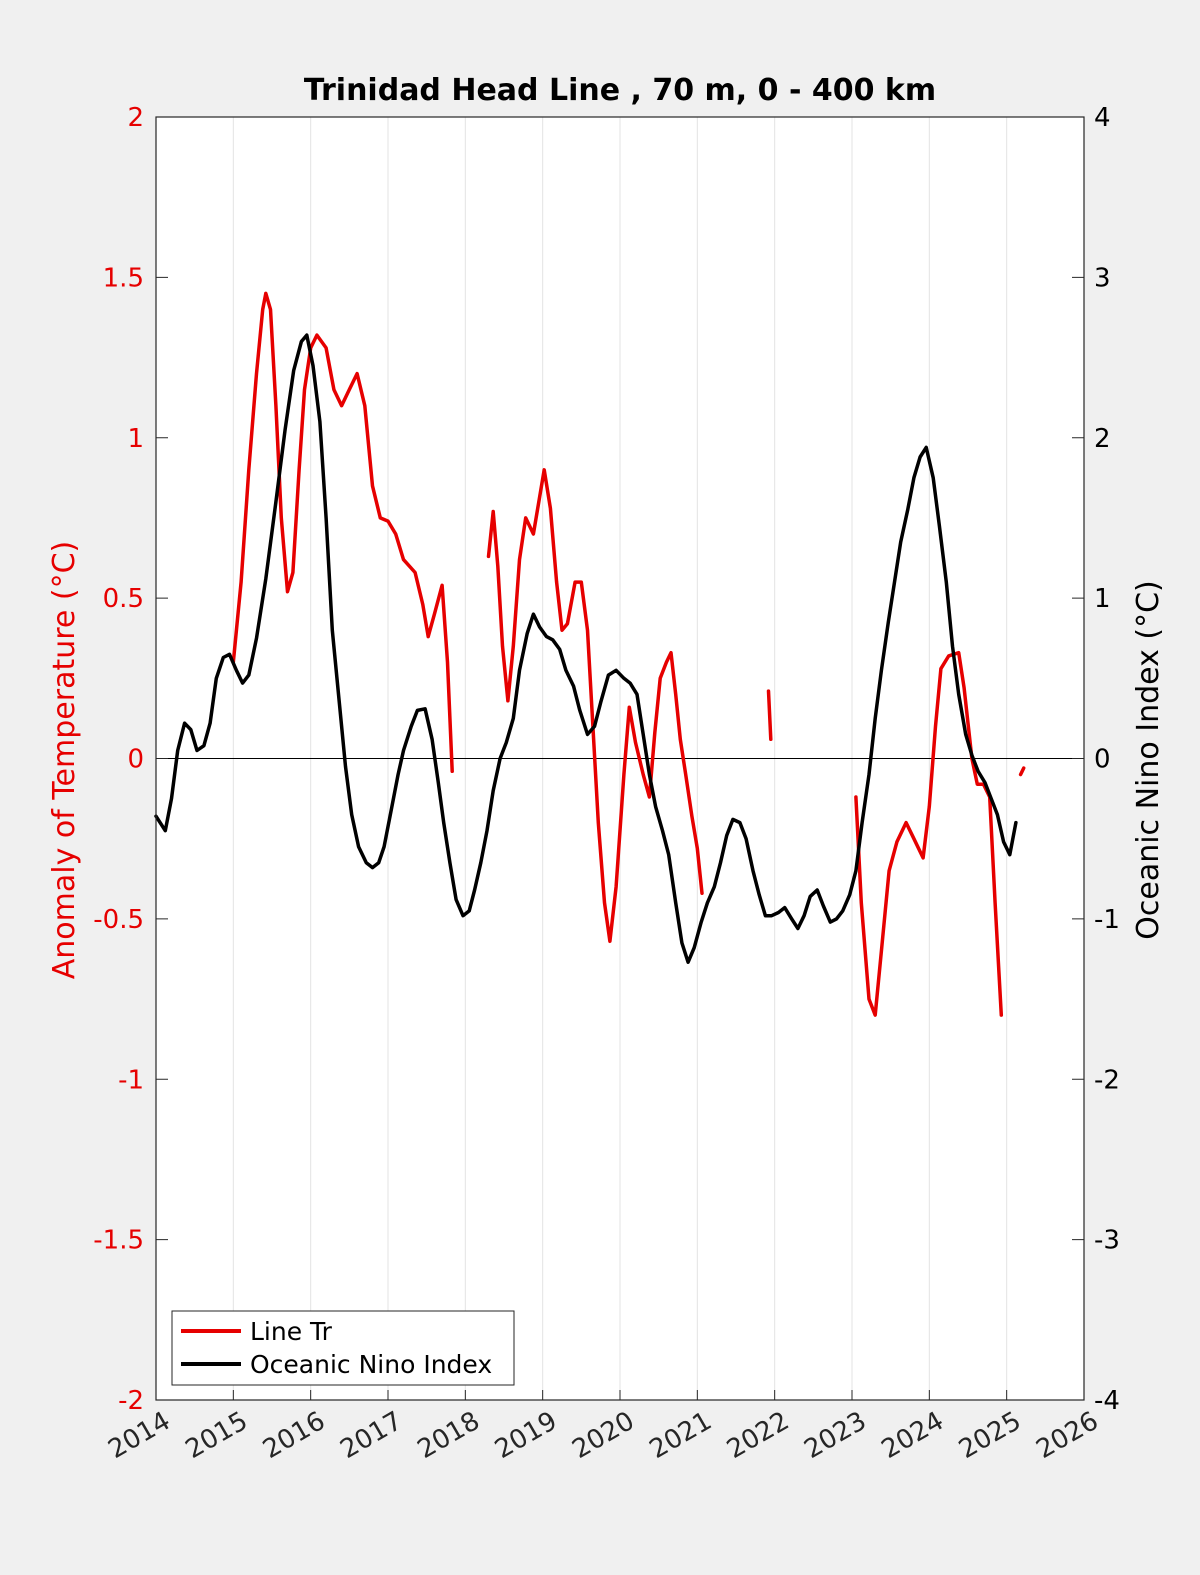 This screenshot has height=1575, width=1200. Describe the element at coordinates (1102, 118) in the screenshot. I see `y-right-tick-label: 4` at that location.